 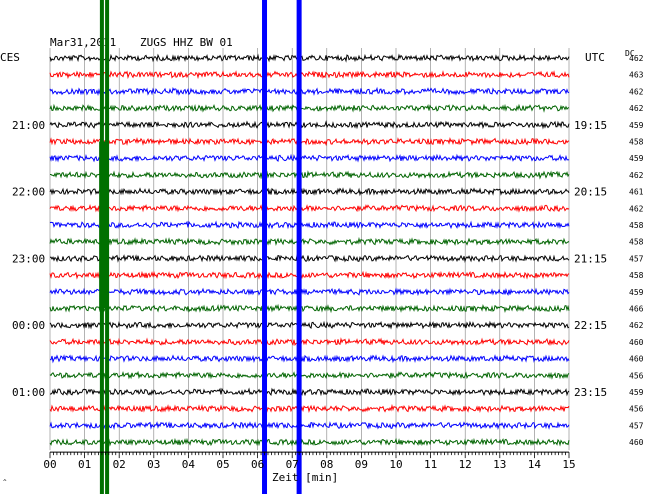 I want to click on dc-offset-23: 460, so click(x=636, y=442).